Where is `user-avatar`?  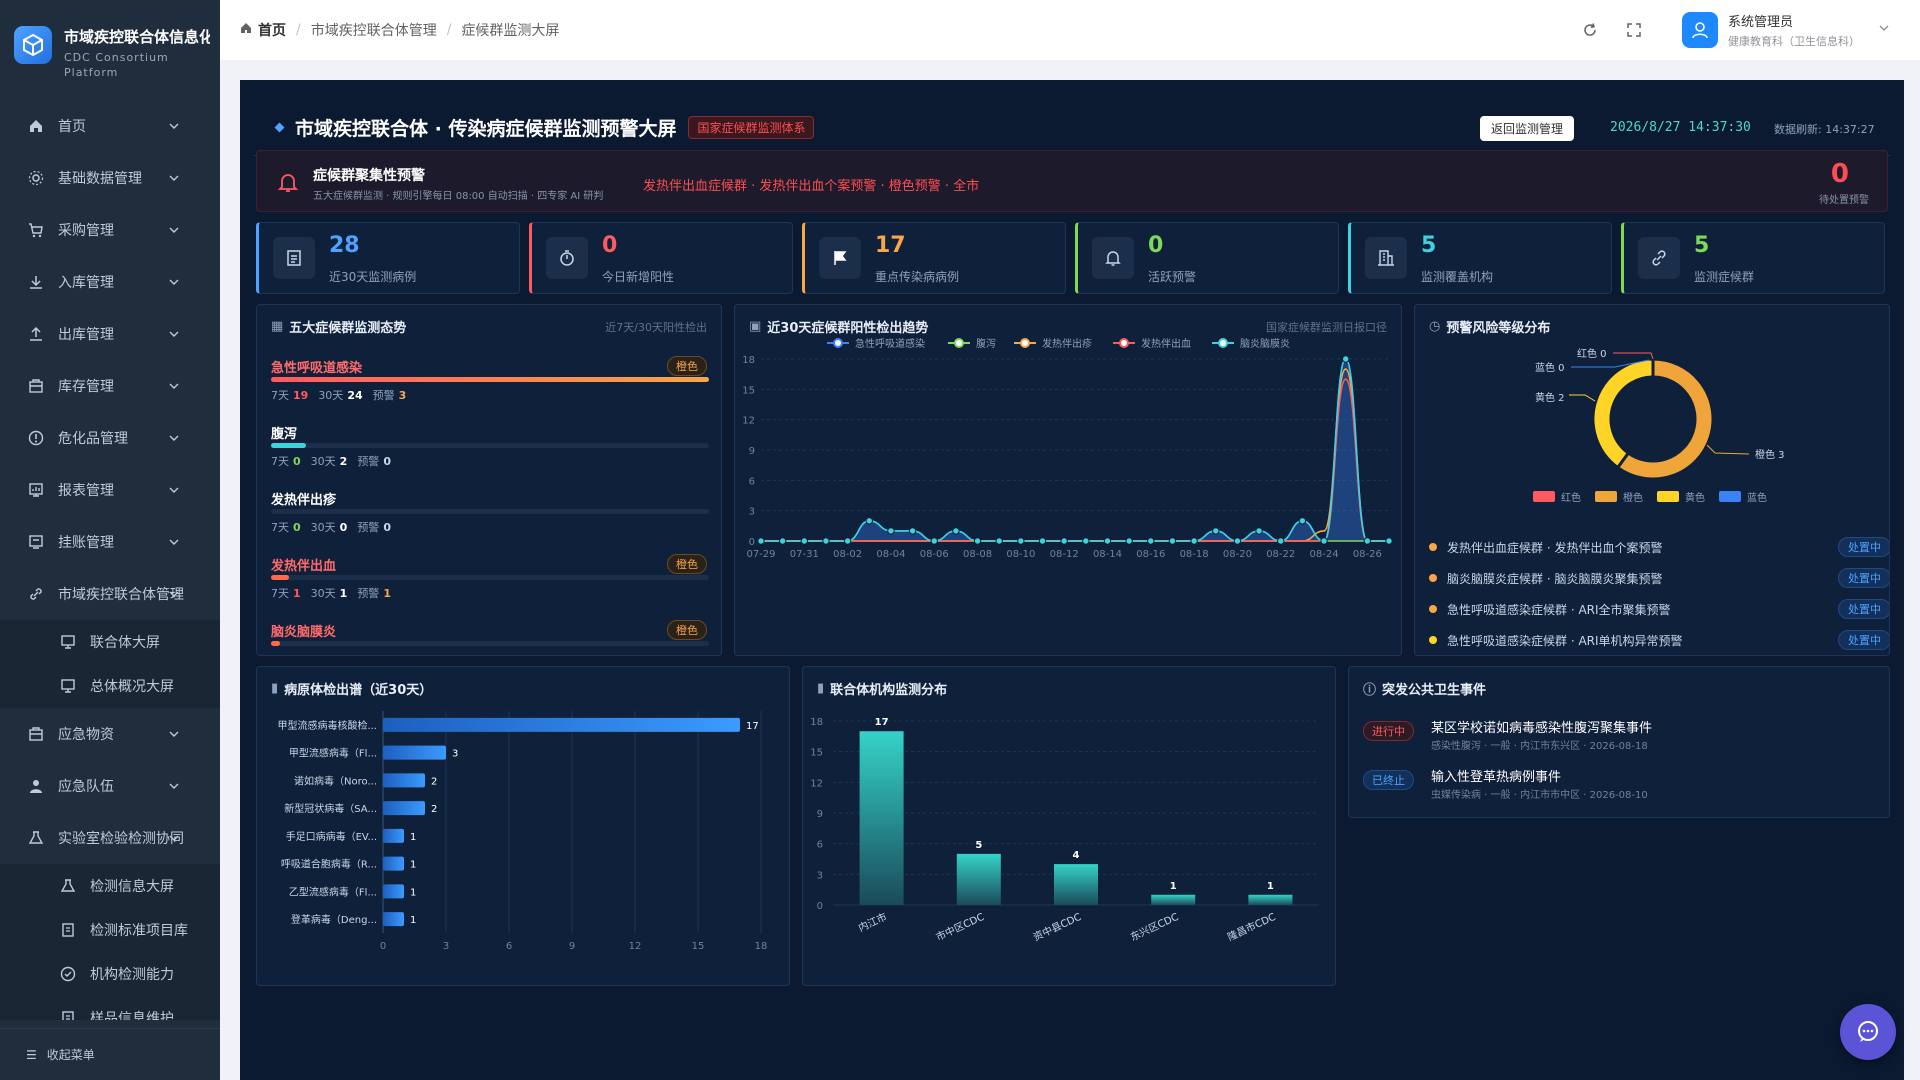 user-avatar is located at coordinates (1700, 30).